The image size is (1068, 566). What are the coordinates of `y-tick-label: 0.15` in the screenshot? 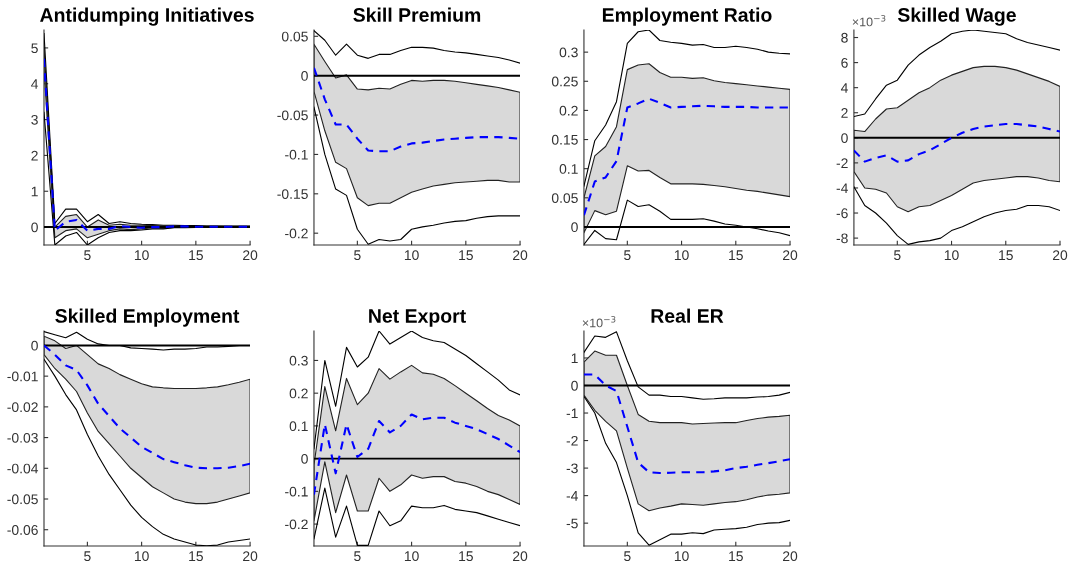 It's located at (564, 139).